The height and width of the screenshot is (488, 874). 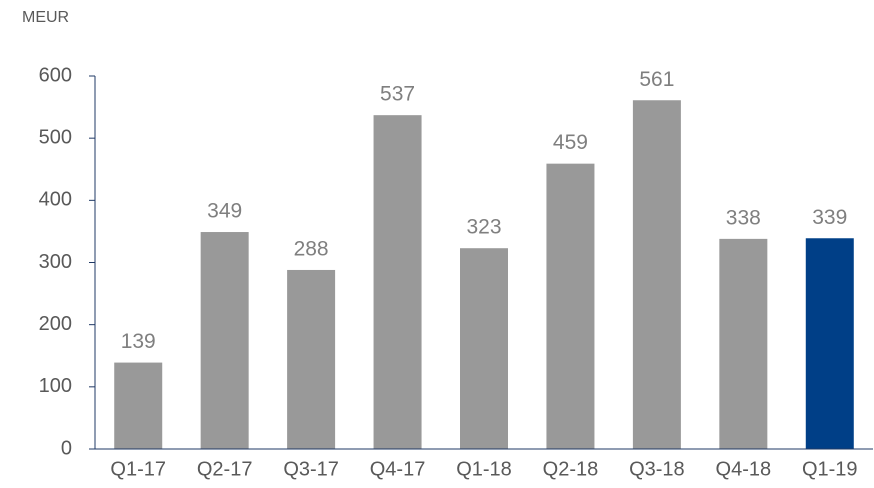 What do you see at coordinates (656, 79) in the screenshot?
I see `data-label: 561` at bounding box center [656, 79].